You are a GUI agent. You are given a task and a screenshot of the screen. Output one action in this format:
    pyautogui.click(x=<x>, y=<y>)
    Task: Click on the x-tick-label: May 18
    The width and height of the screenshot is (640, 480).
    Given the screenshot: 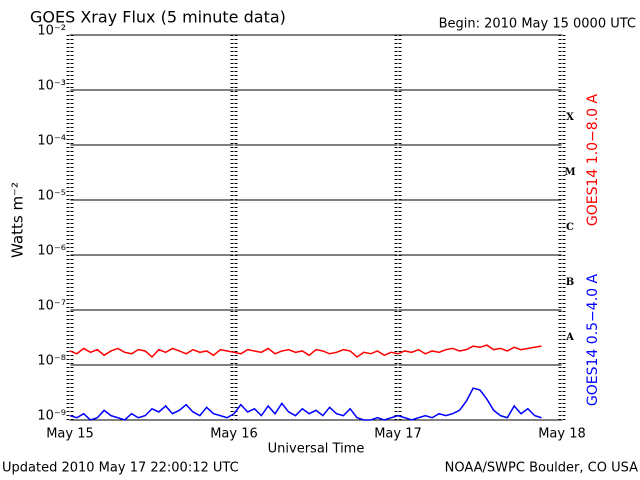 What is the action you would take?
    pyautogui.click(x=562, y=434)
    